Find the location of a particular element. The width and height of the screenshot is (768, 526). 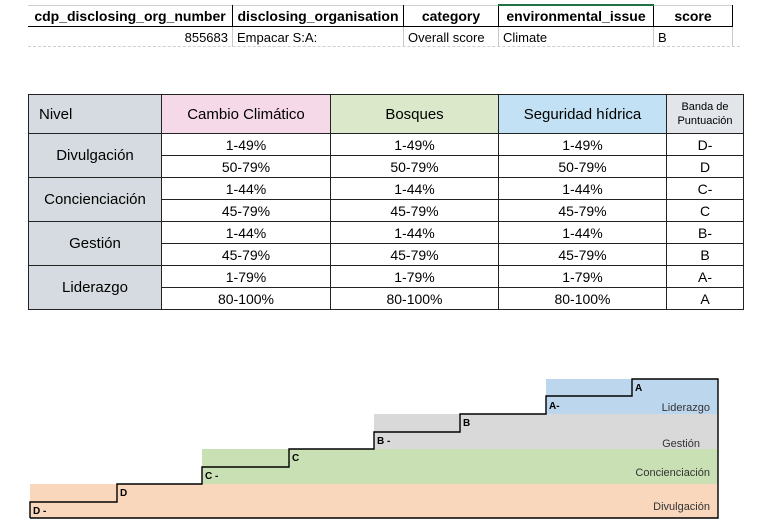

header-cambio-climatico: Cambio Climático is located at coordinates (246, 114).